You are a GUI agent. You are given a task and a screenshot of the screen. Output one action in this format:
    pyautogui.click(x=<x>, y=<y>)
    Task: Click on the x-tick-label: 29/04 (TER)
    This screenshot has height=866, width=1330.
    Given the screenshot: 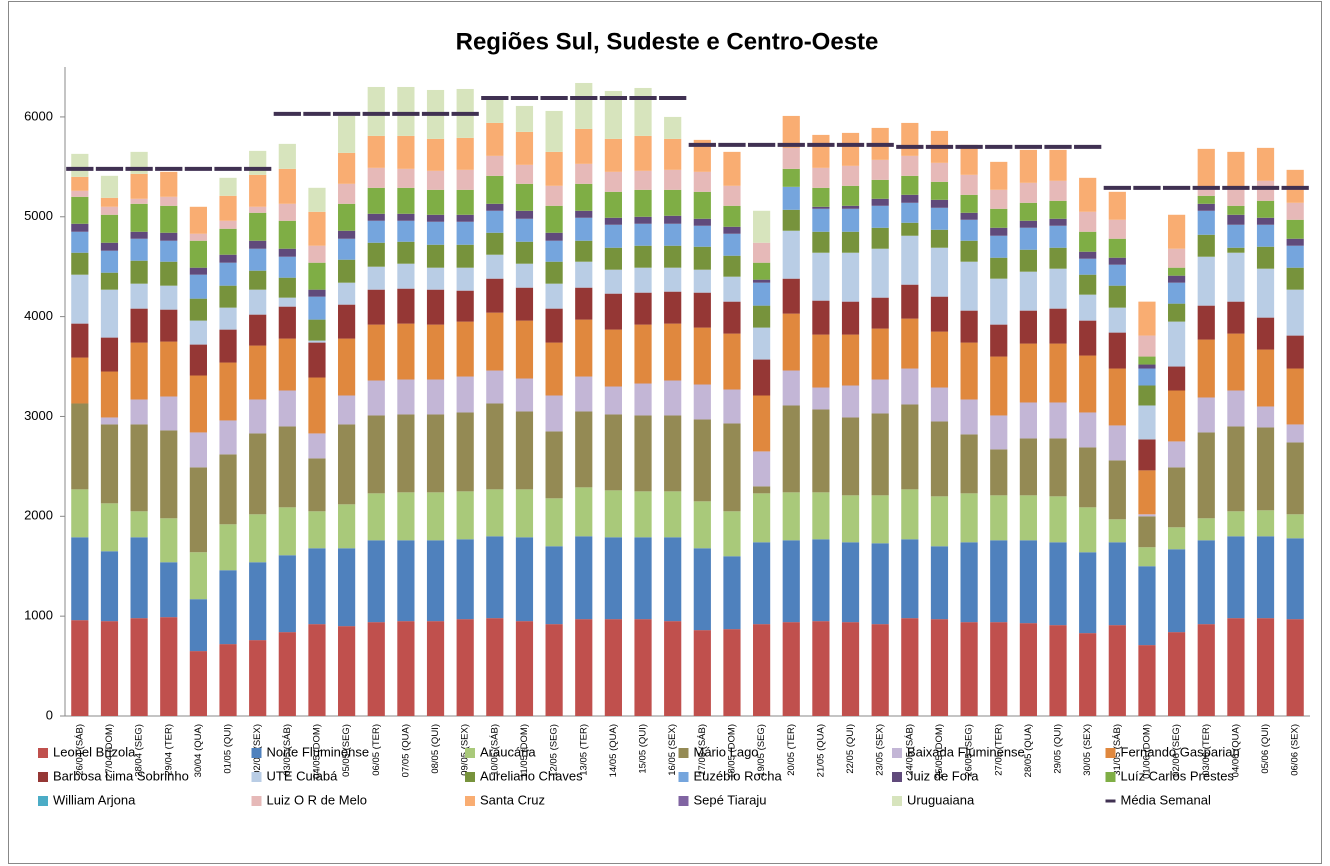 What is the action you would take?
    pyautogui.click(x=168, y=750)
    